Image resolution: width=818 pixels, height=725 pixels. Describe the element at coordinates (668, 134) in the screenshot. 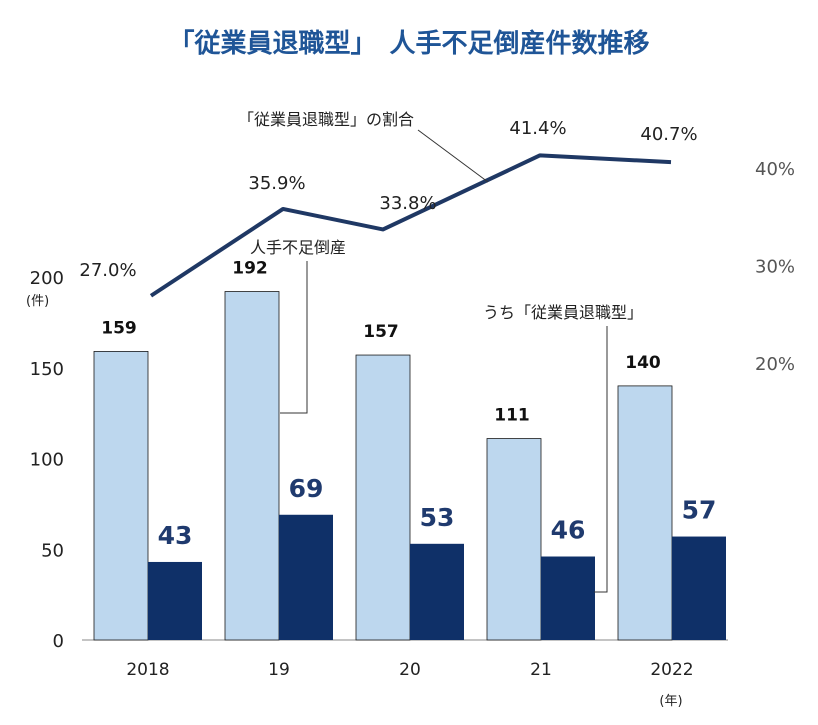

I see `ratio-point-label: 40.7%` at that location.